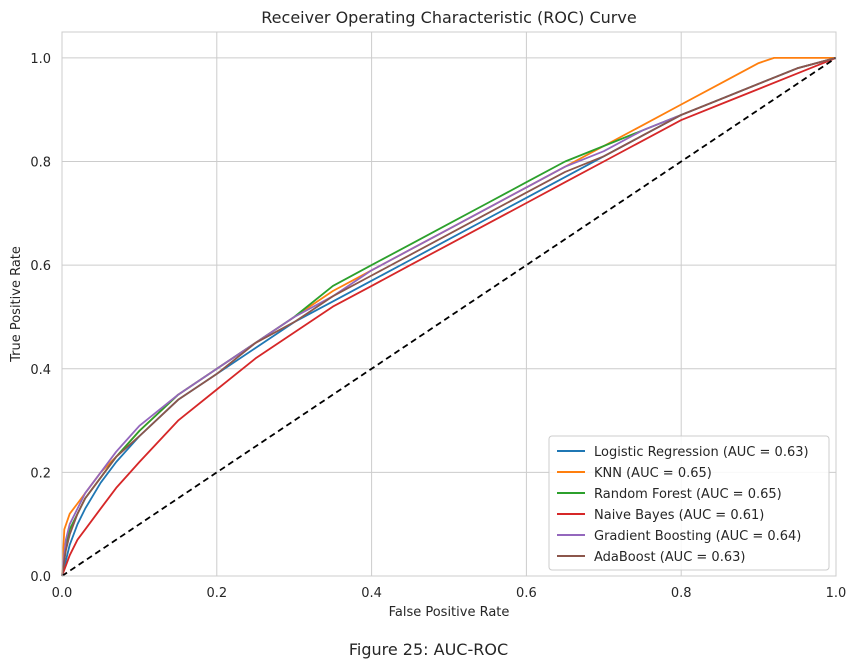  What do you see at coordinates (40, 577) in the screenshot?
I see `y-tick-label: 0.0` at bounding box center [40, 577].